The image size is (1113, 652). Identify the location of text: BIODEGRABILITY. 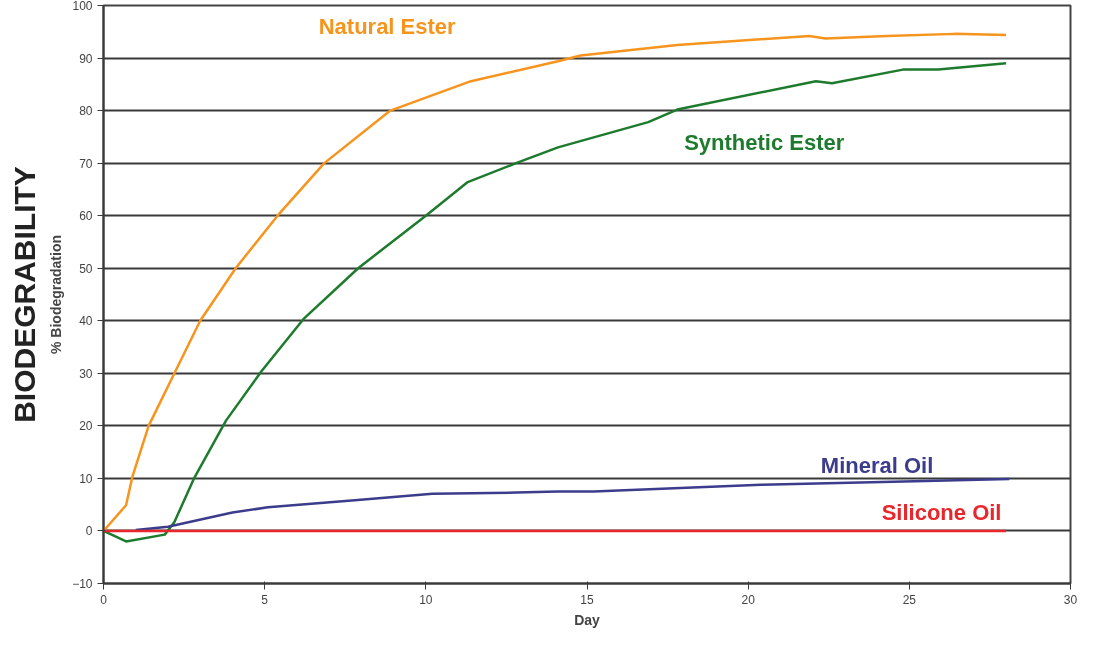
(24, 294).